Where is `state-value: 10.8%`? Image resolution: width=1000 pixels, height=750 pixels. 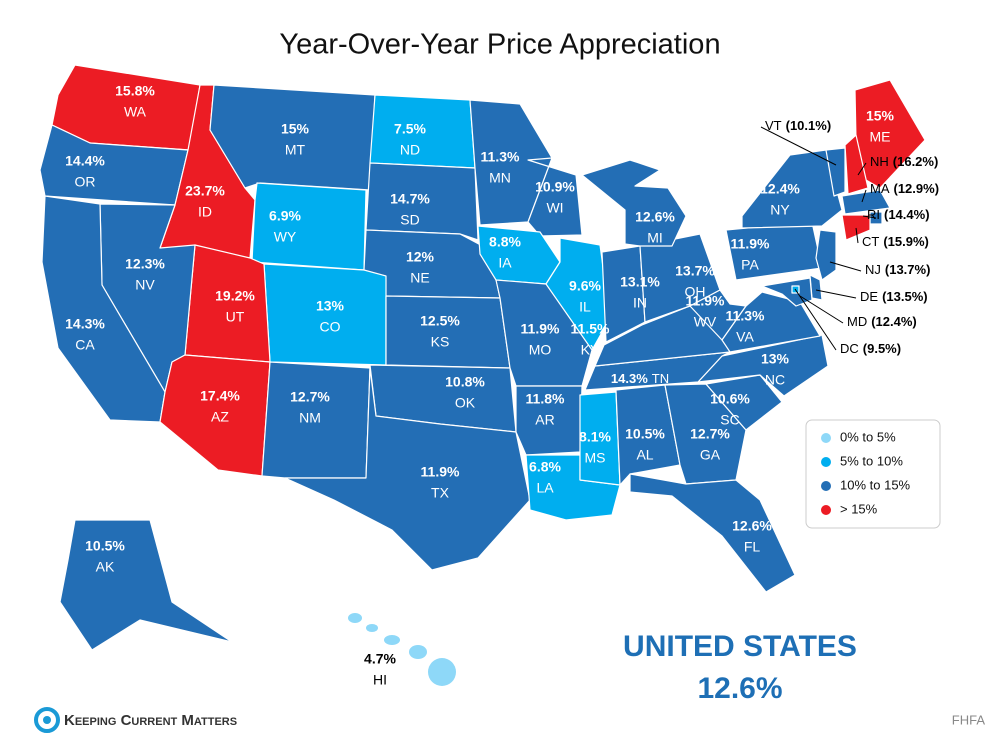
state-value: 10.8% is located at coordinates (465, 382).